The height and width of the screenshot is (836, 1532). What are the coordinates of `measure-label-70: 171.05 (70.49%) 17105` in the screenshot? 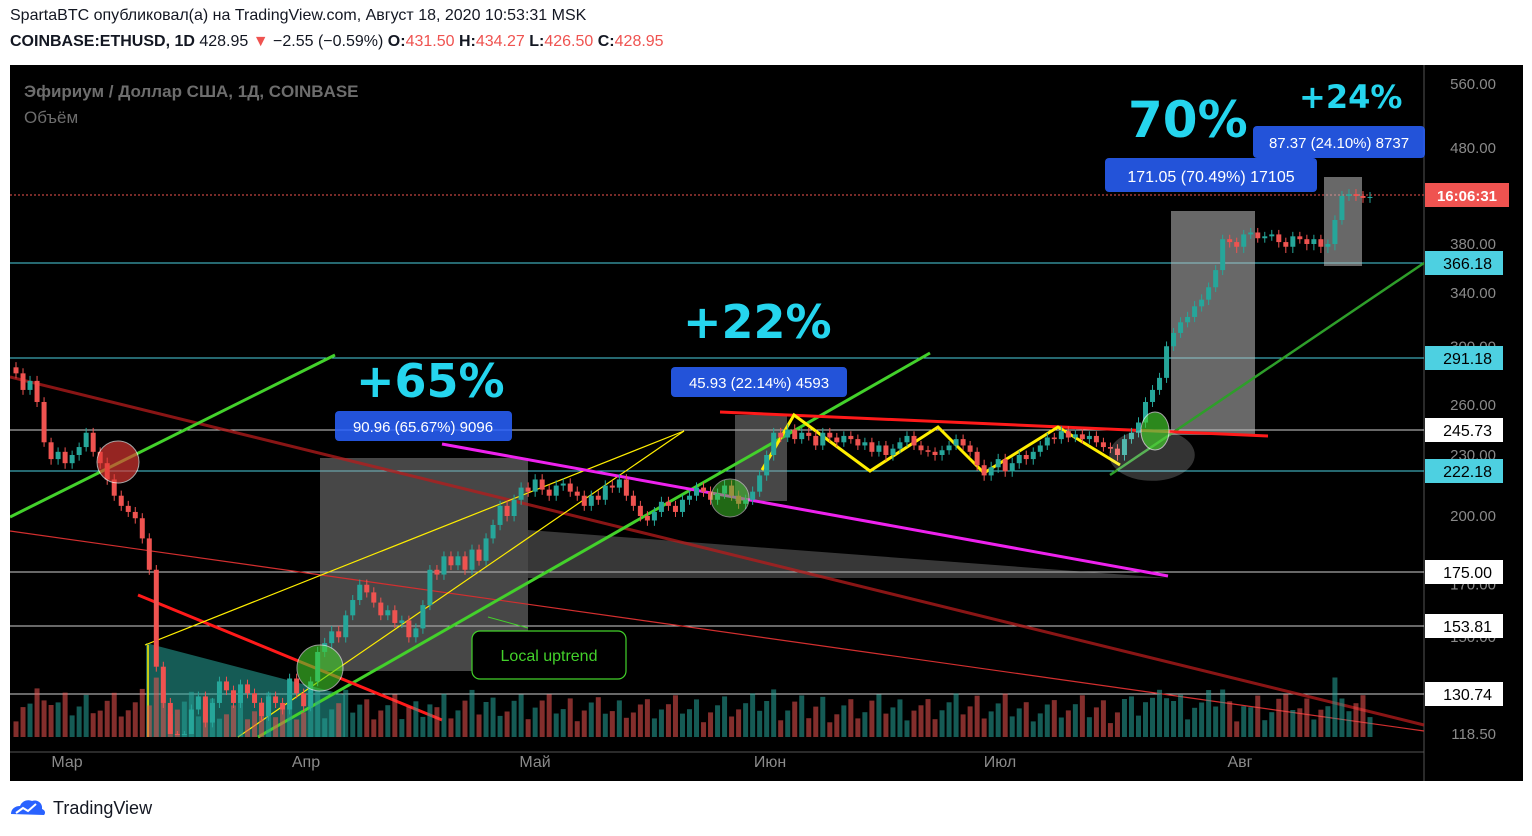 It's located at (1211, 175).